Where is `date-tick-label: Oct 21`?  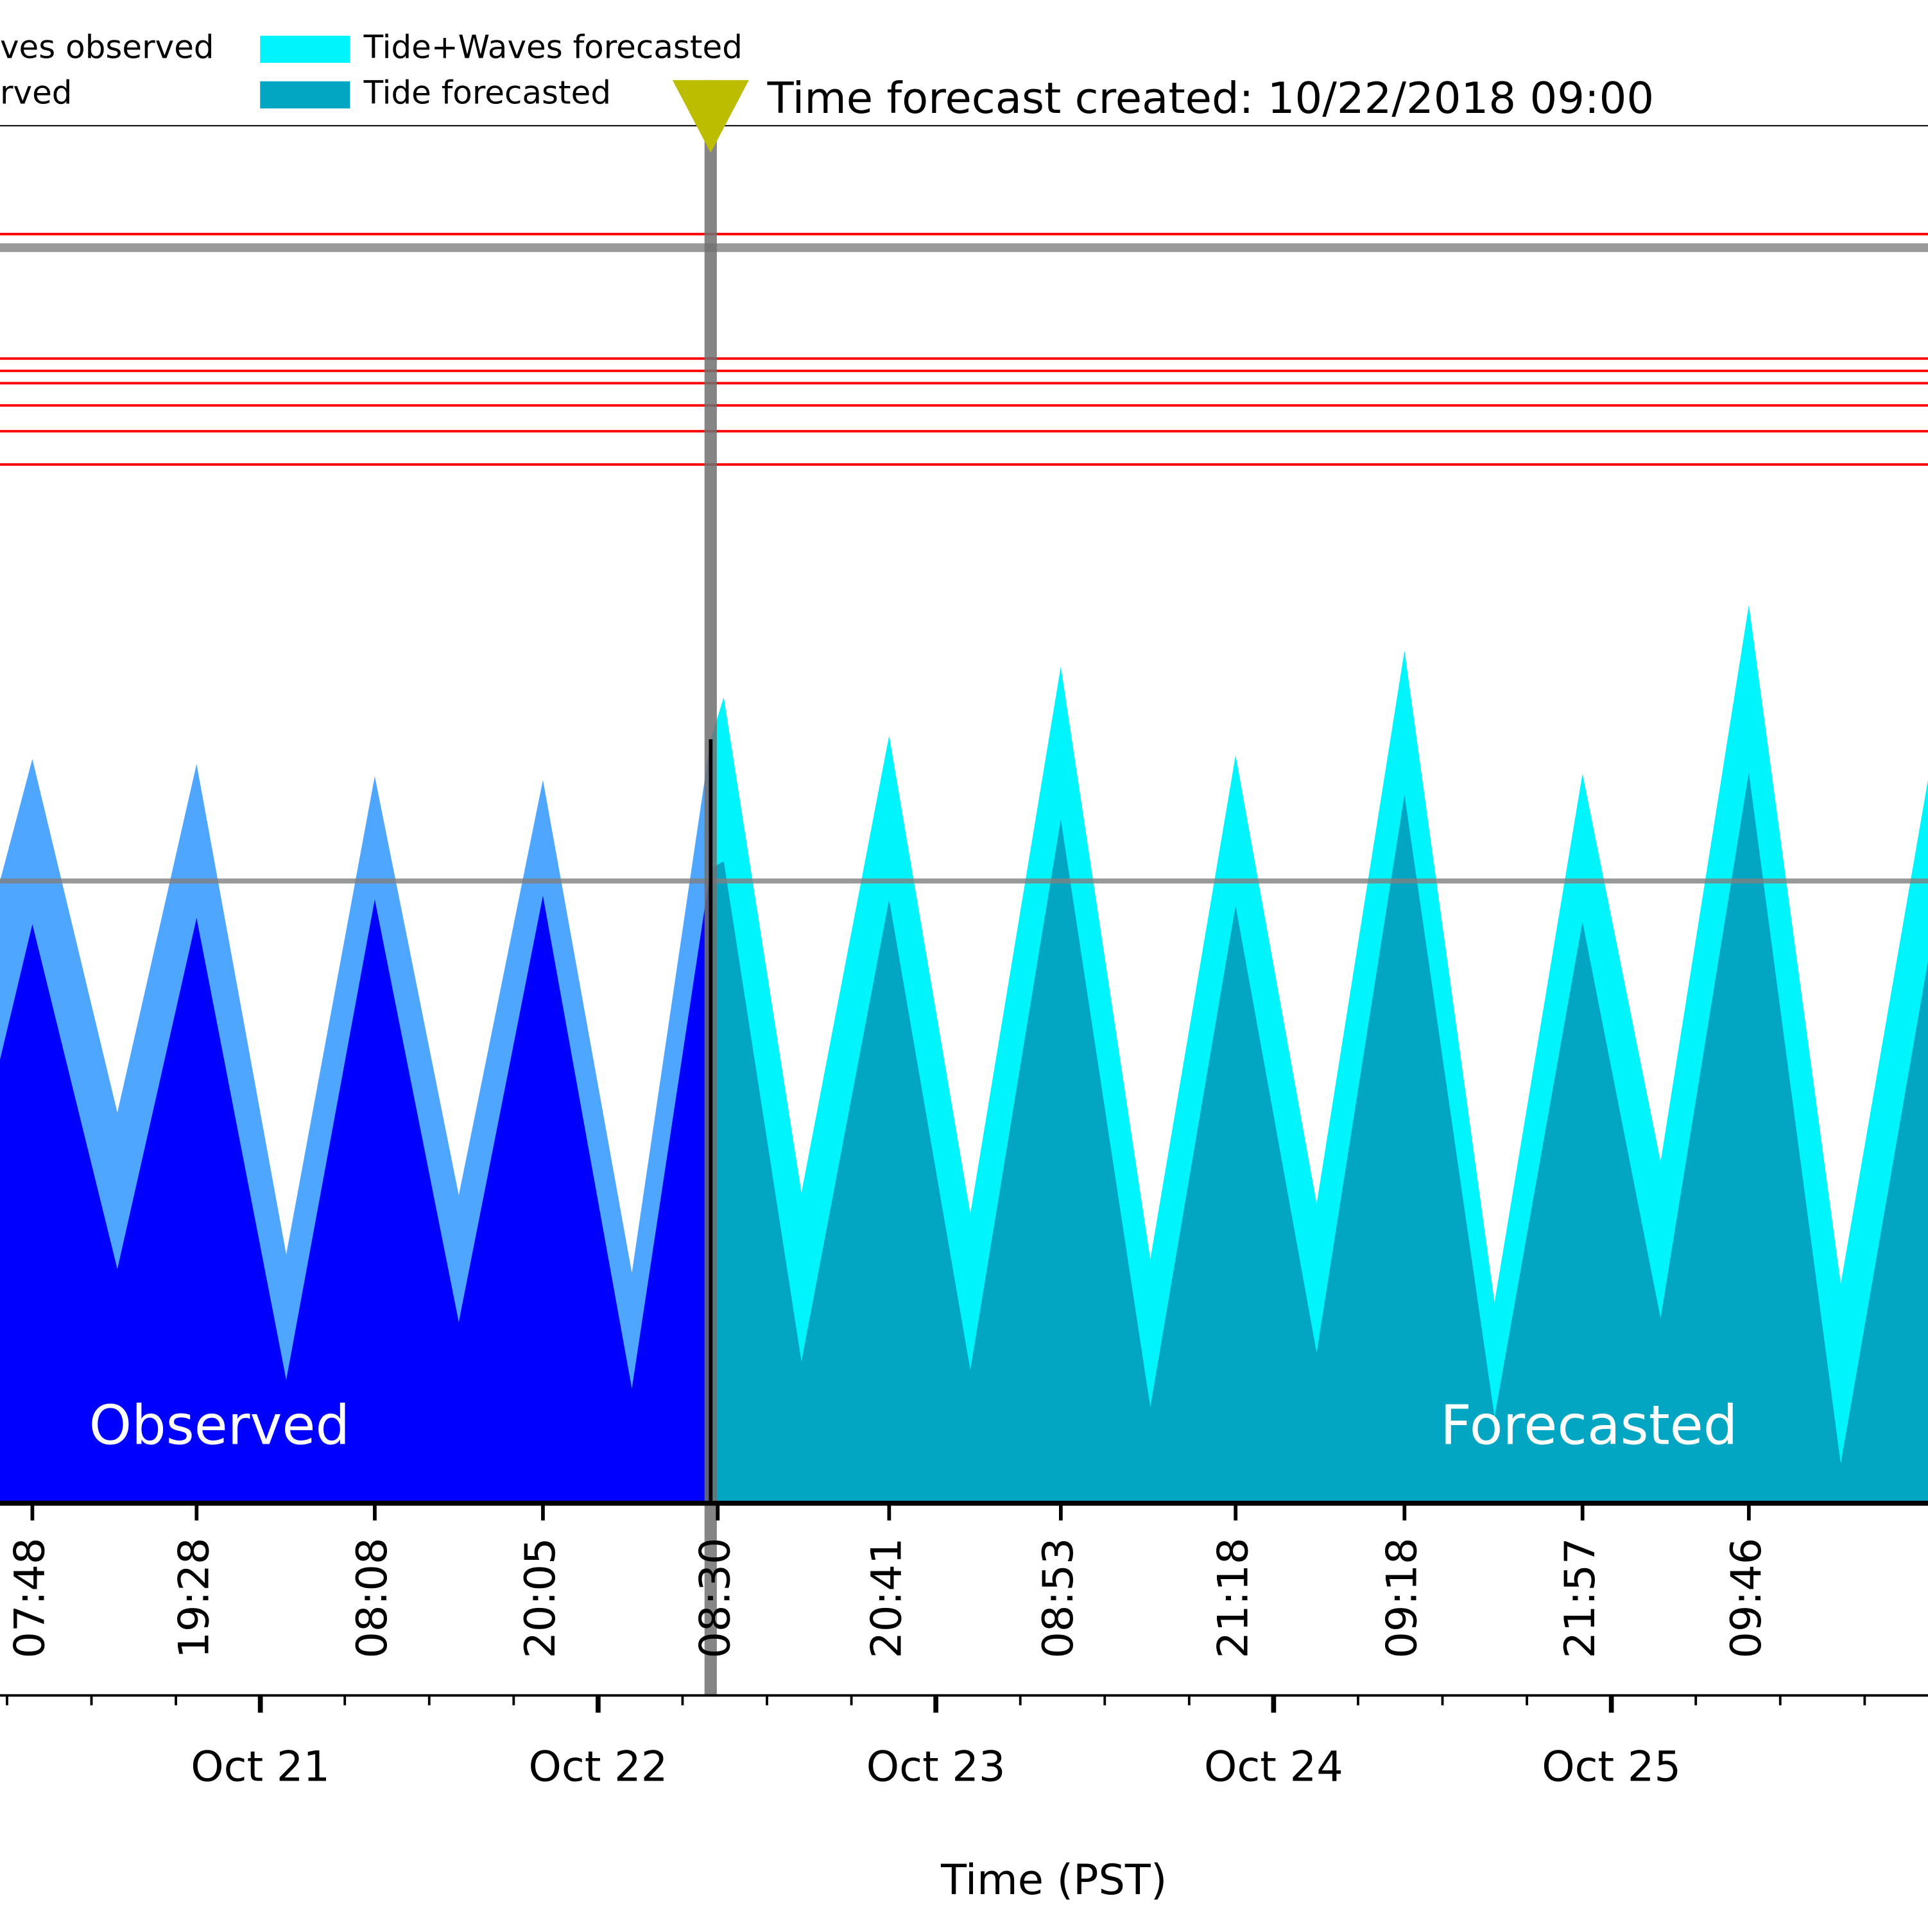
date-tick-label: Oct 21 is located at coordinates (260, 1767).